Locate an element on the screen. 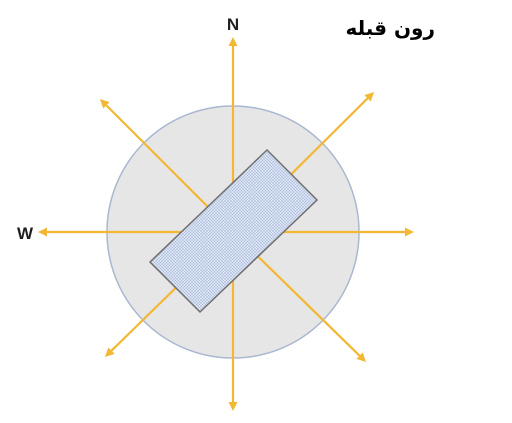 This screenshot has width=512, height=423. arrow-south-west-head is located at coordinates (110, 352).